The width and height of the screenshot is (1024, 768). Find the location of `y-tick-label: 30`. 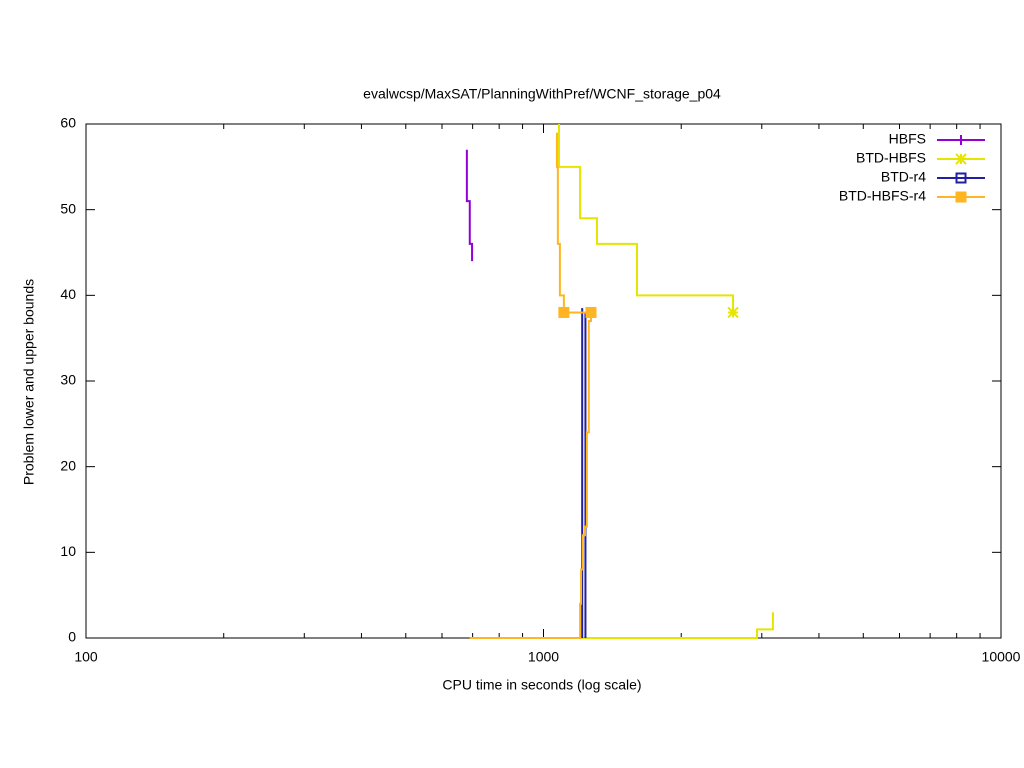

y-tick-label: 30 is located at coordinates (68, 380).